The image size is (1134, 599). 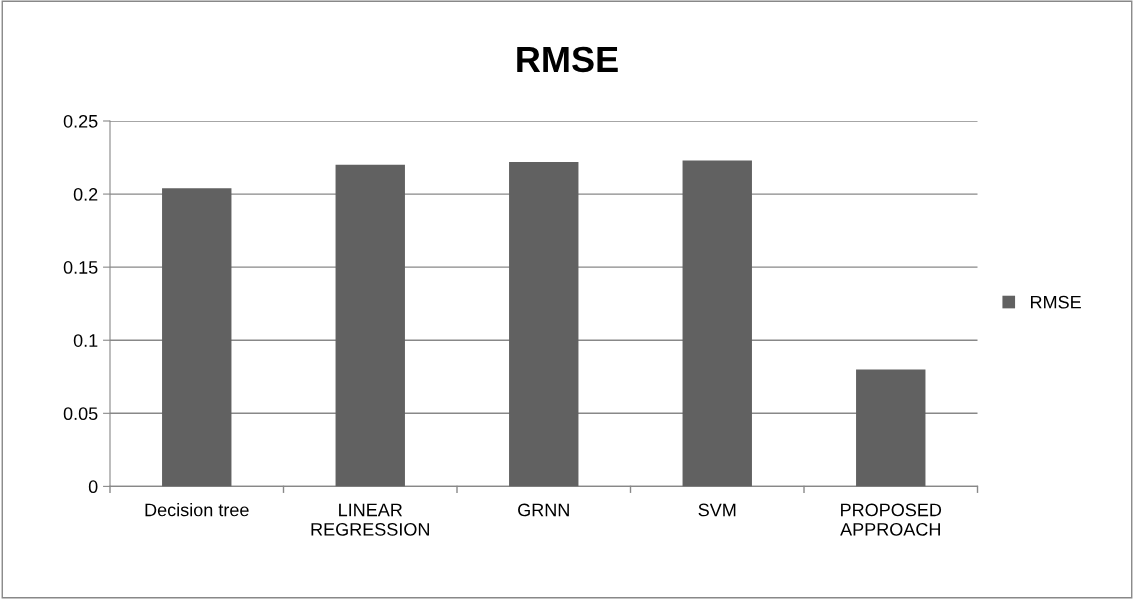 I want to click on y-tick-label: 0, so click(x=93, y=487).